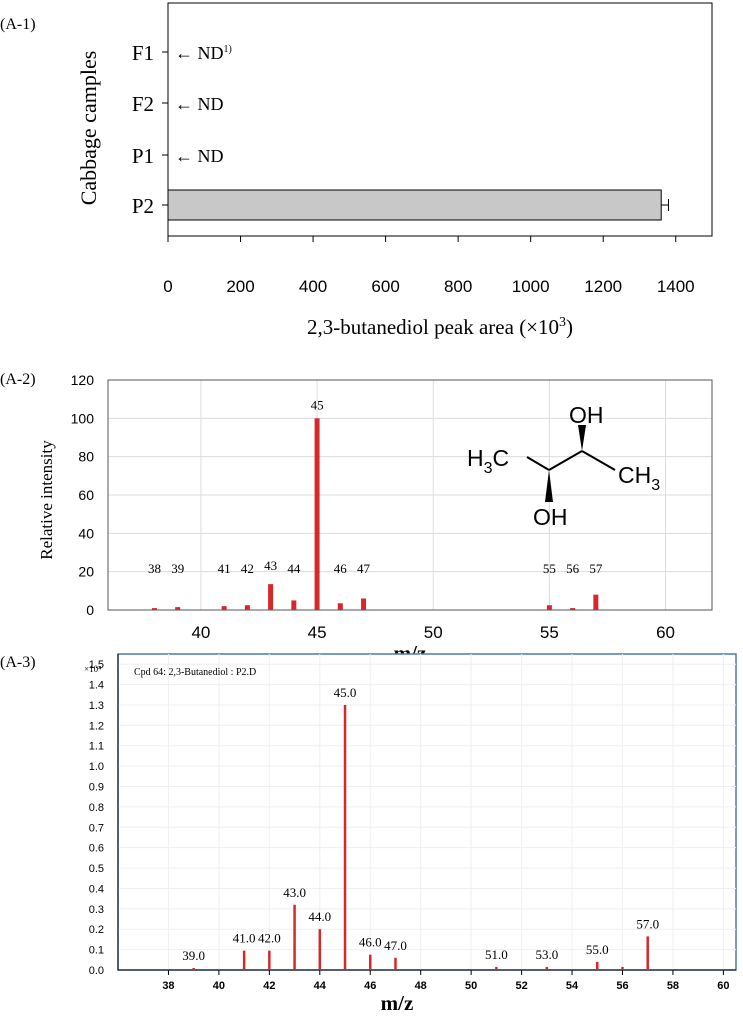 This screenshot has width=743, height=1017. Describe the element at coordinates (676, 286) in the screenshot. I see `x-tick-label-a1: 1400` at that location.